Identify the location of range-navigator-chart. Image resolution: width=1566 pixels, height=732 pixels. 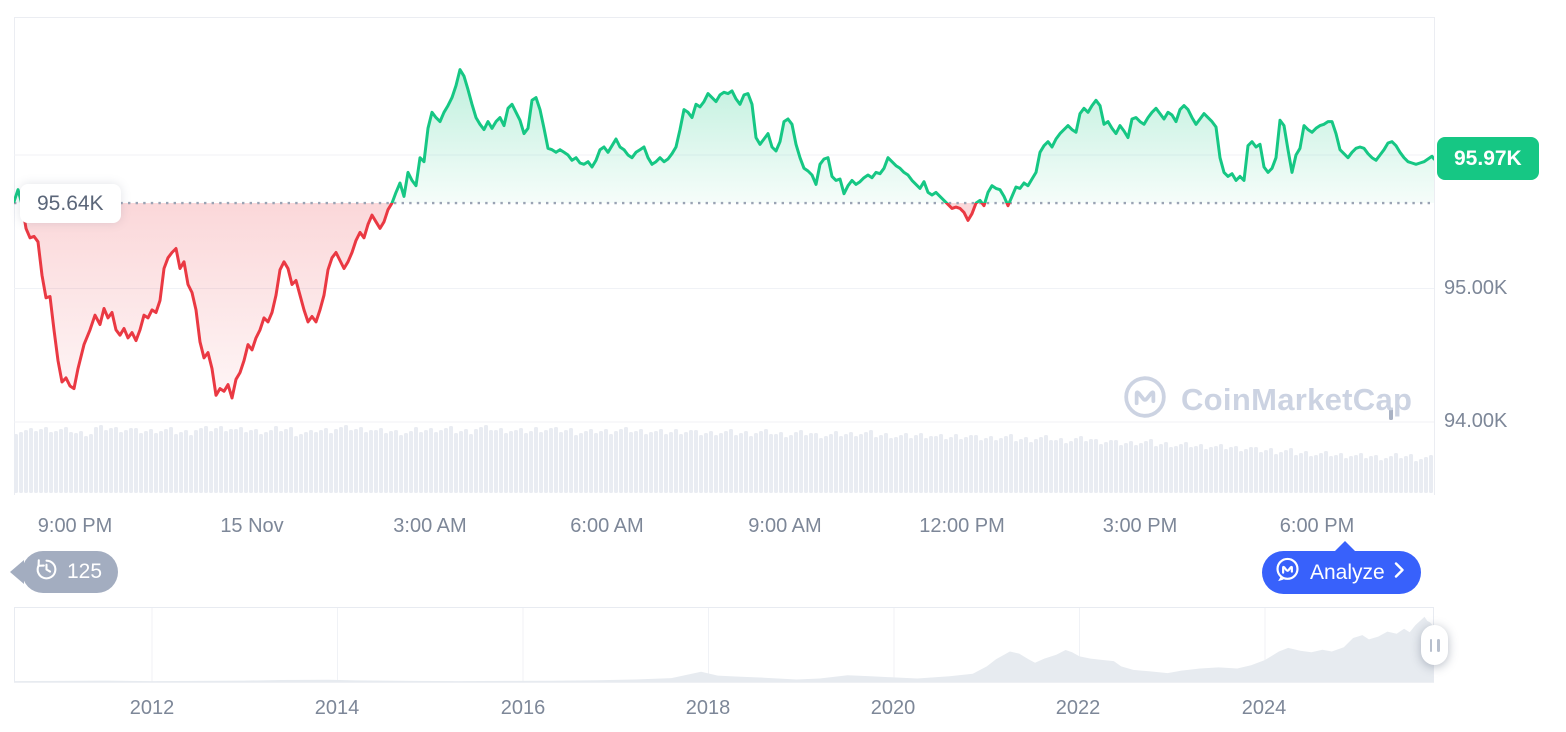
(724, 645).